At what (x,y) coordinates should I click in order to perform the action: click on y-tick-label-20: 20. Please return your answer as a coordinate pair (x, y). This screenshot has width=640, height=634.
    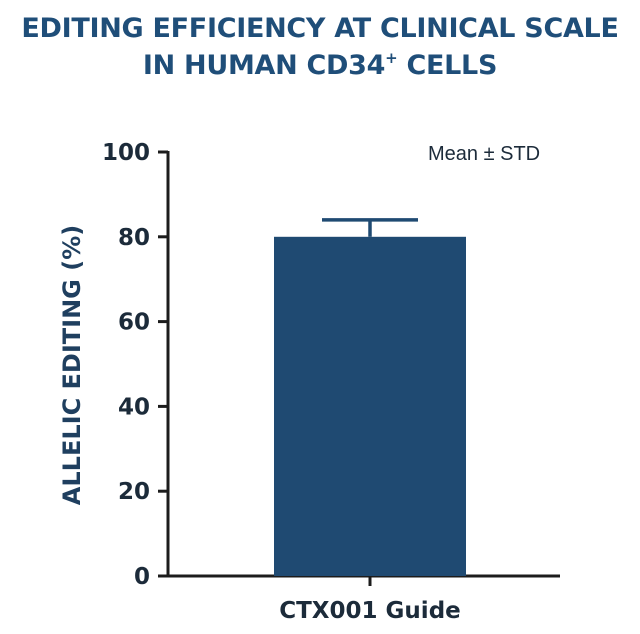
    Looking at the image, I should click on (134, 492).